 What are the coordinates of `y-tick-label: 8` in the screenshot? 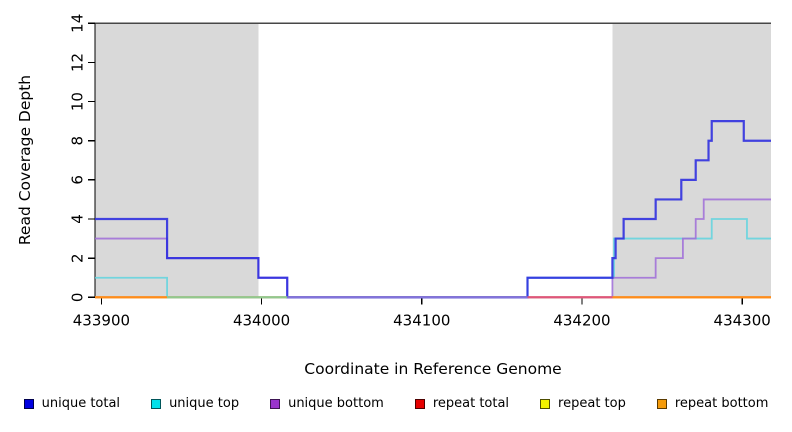 It's located at (78, 141).